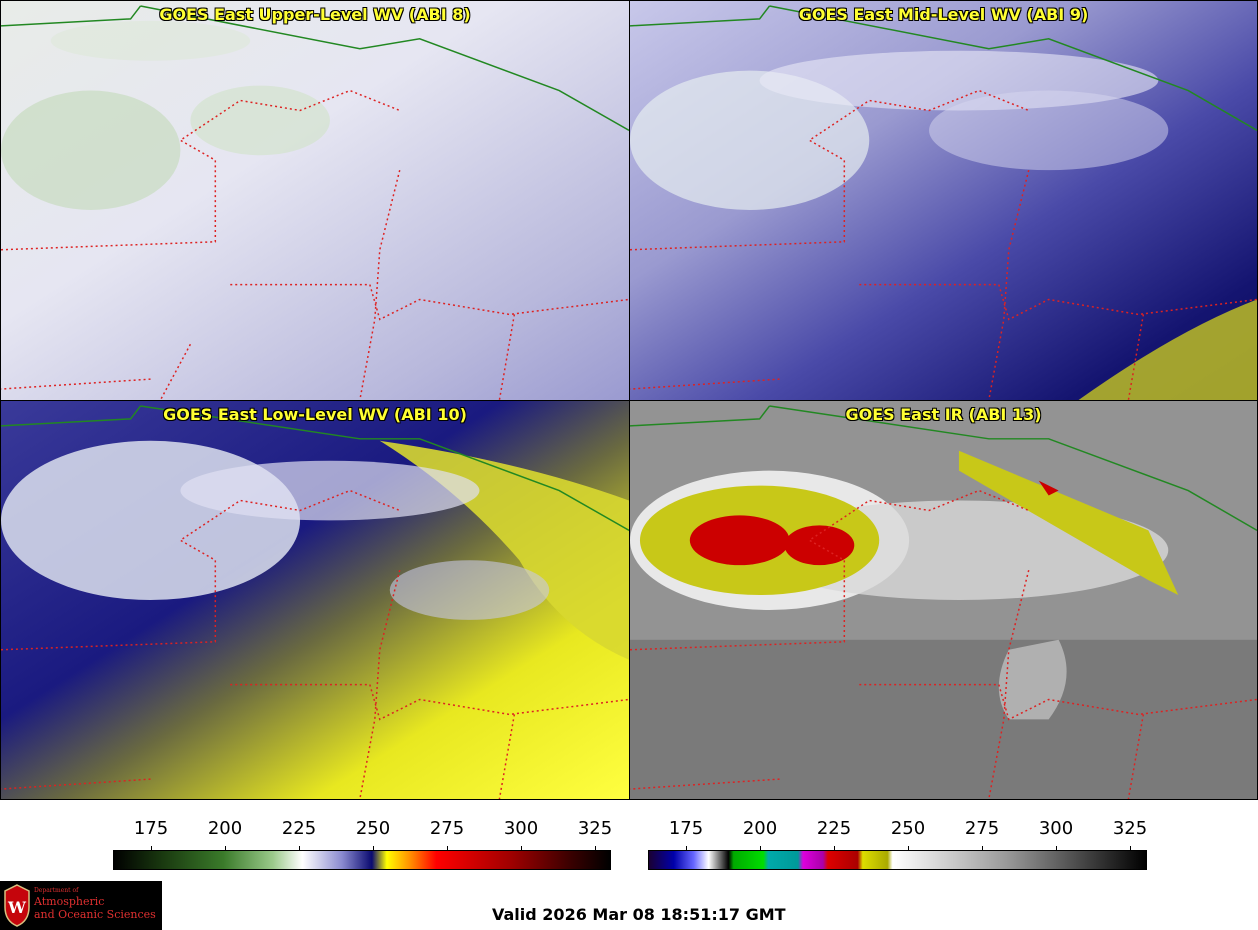 The width and height of the screenshot is (1258, 930). What do you see at coordinates (315, 414) in the screenshot?
I see `panel-title: GOES East Low-Level WV (ABI 10)` at bounding box center [315, 414].